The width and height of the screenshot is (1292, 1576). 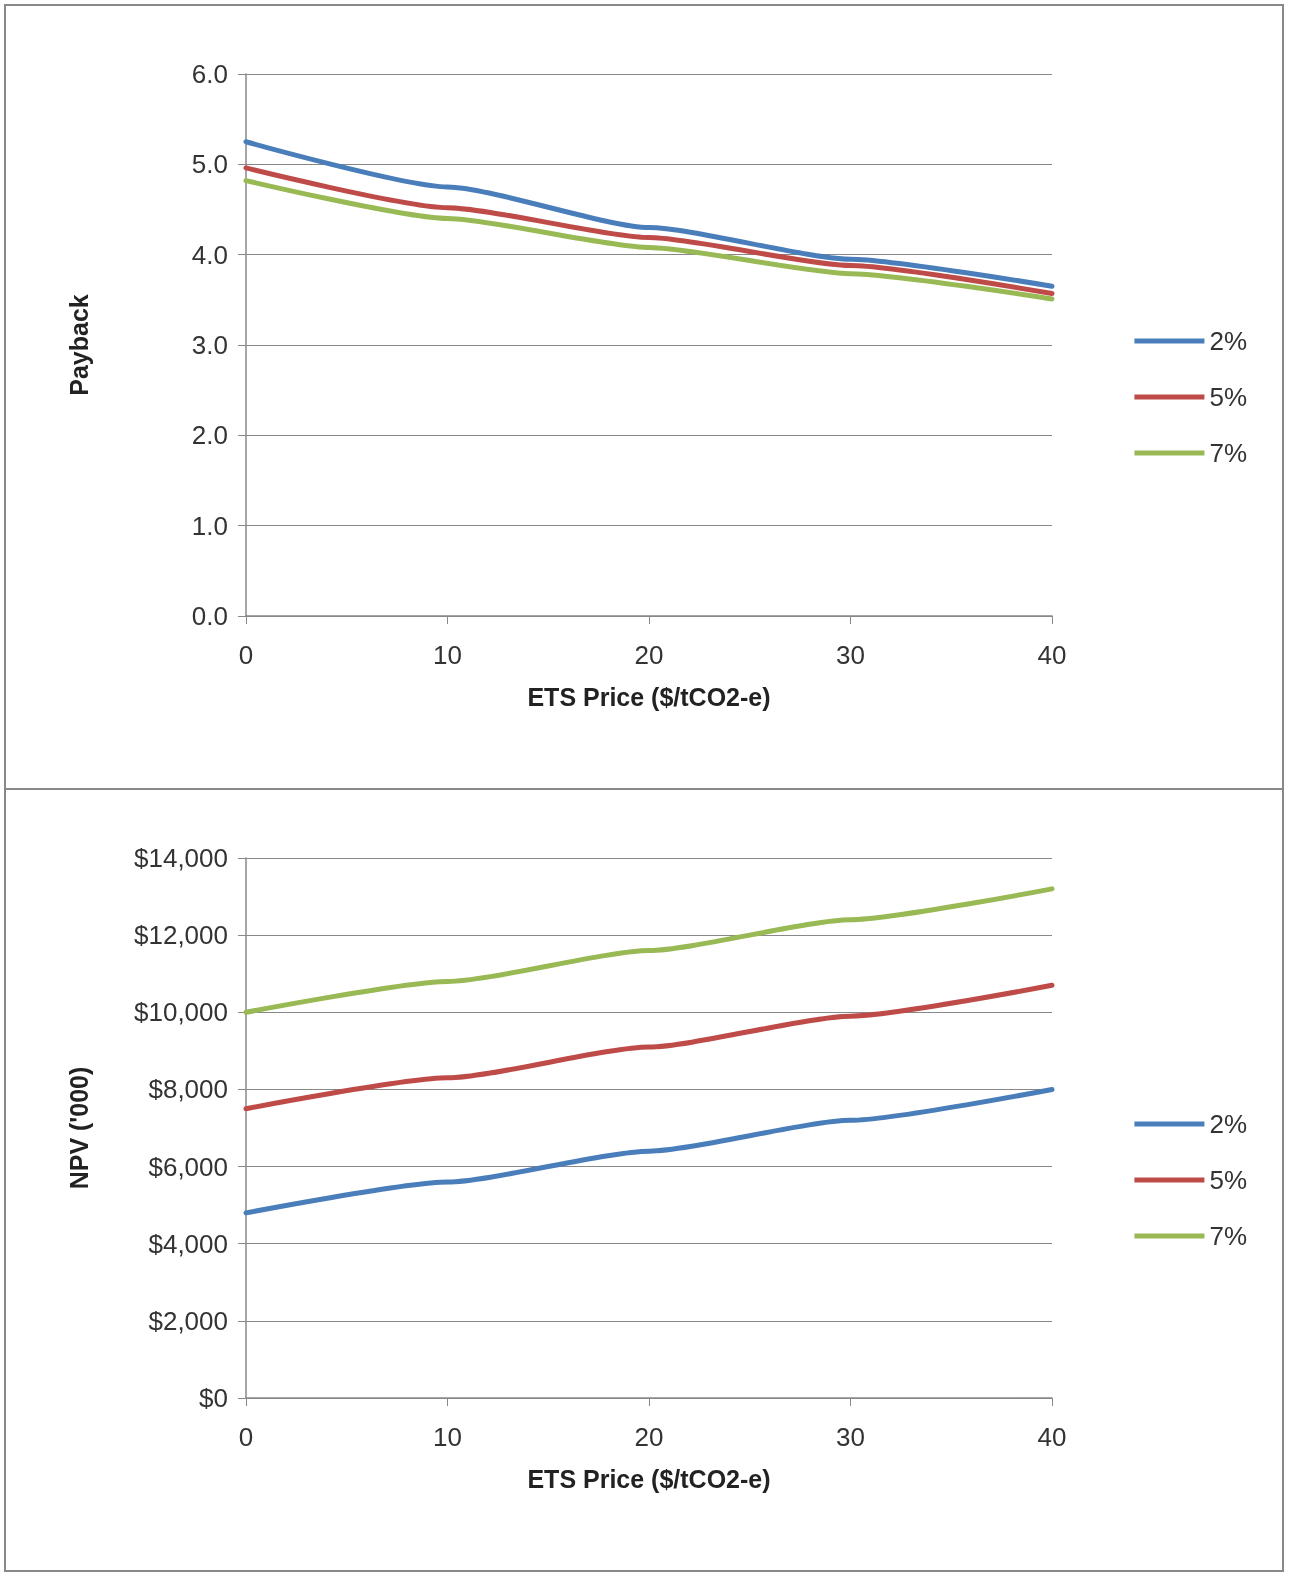 I want to click on y-tick-label: $0, so click(x=213, y=1398).